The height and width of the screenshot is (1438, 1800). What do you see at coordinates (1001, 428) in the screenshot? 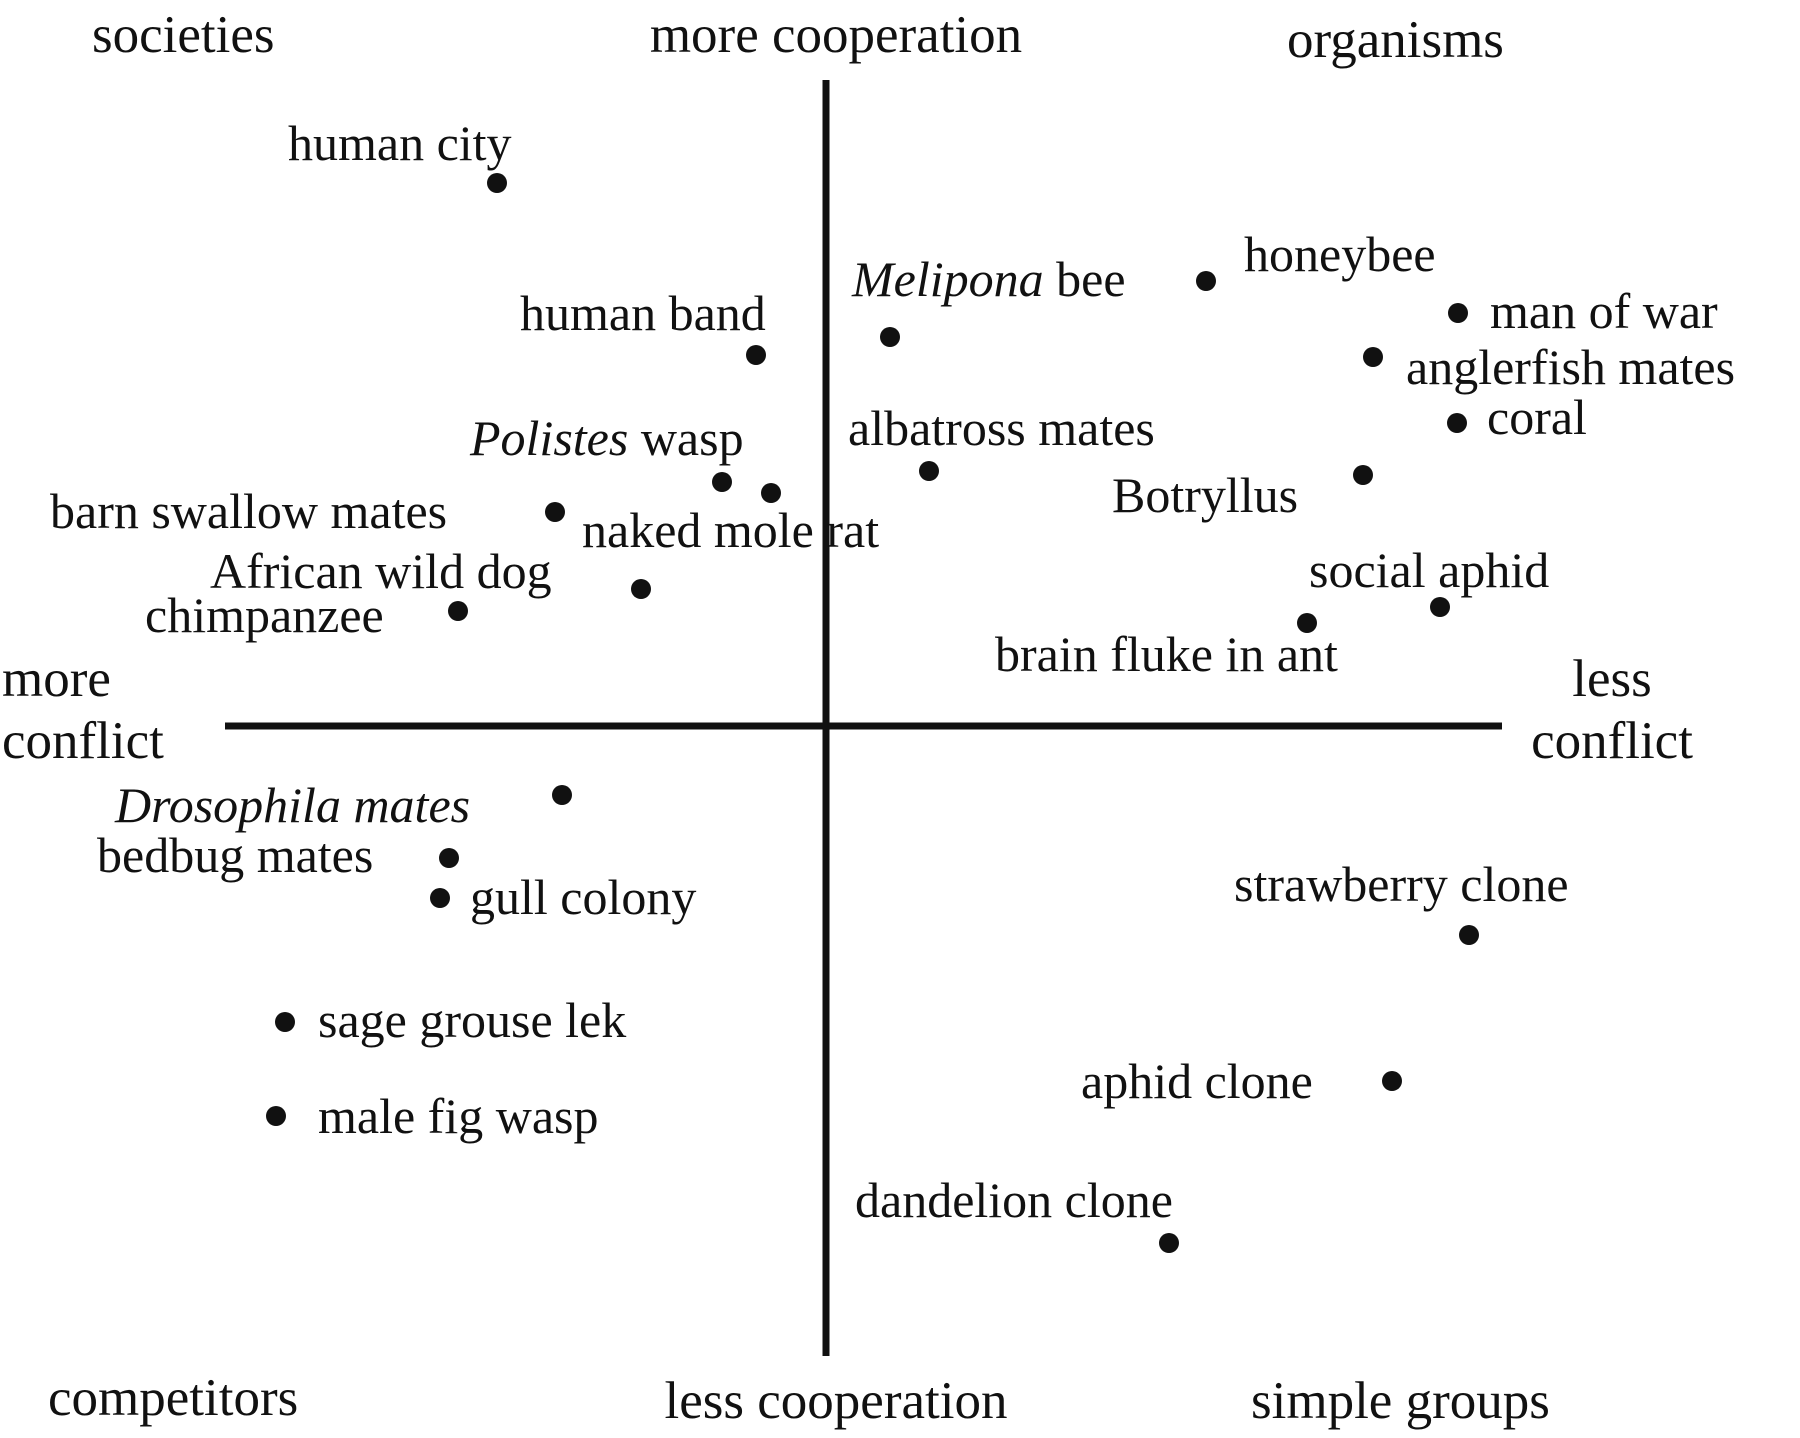
I see `point-label: albatross mates` at bounding box center [1001, 428].